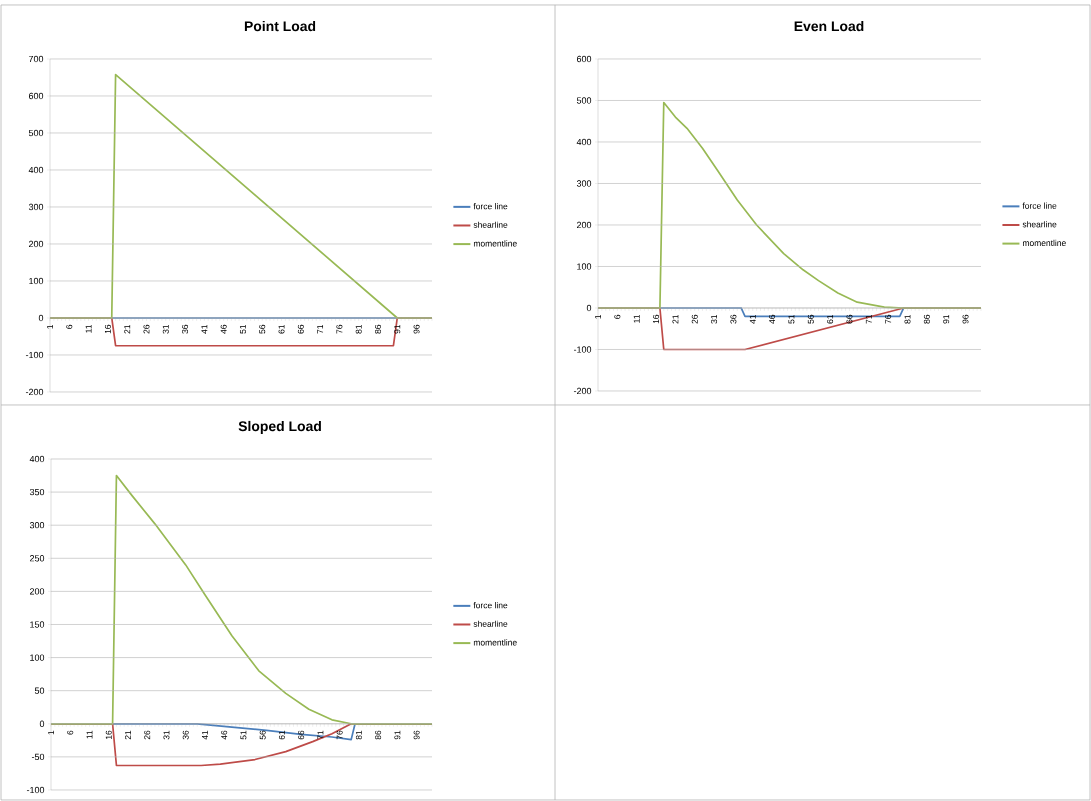  What do you see at coordinates (37, 558) in the screenshot?
I see `y-tick-label: 250` at bounding box center [37, 558].